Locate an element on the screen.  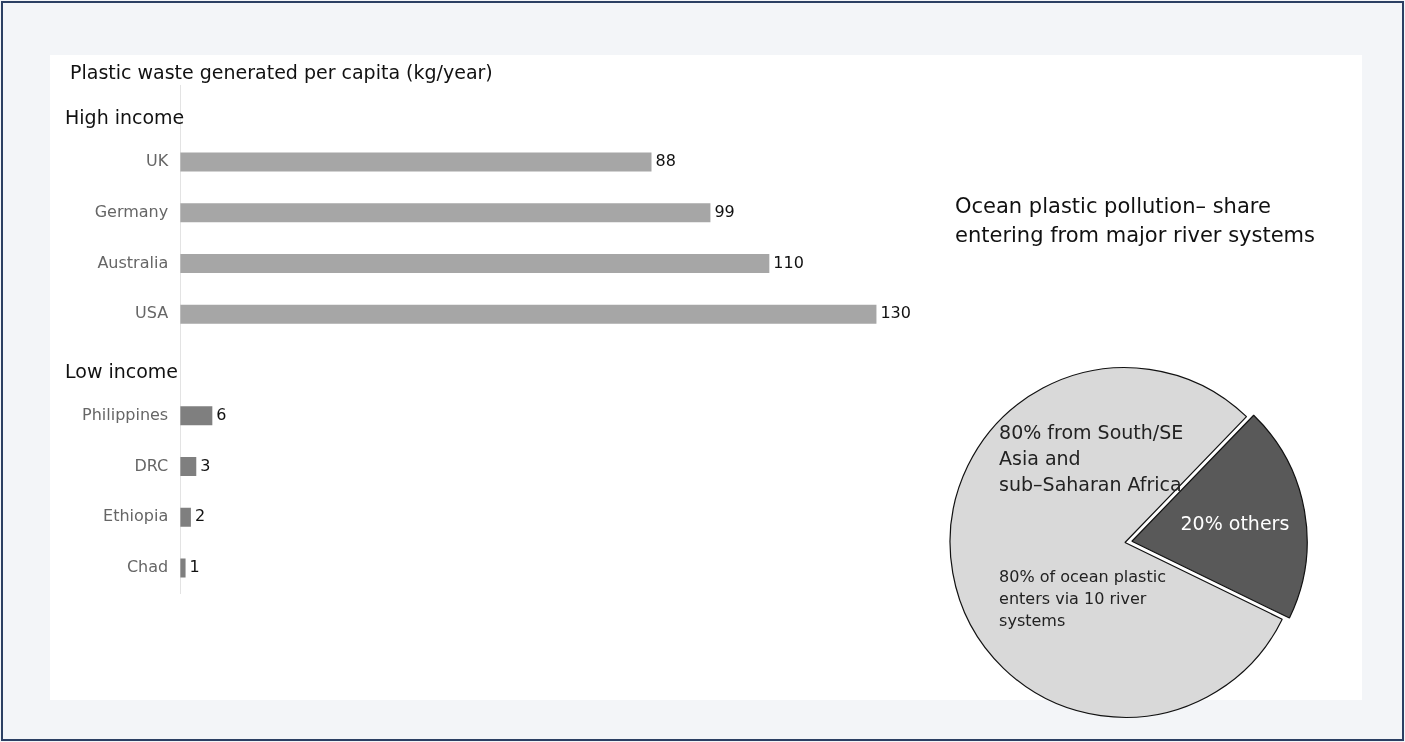
y-tick-label: Philippines is located at coordinates (125, 414).